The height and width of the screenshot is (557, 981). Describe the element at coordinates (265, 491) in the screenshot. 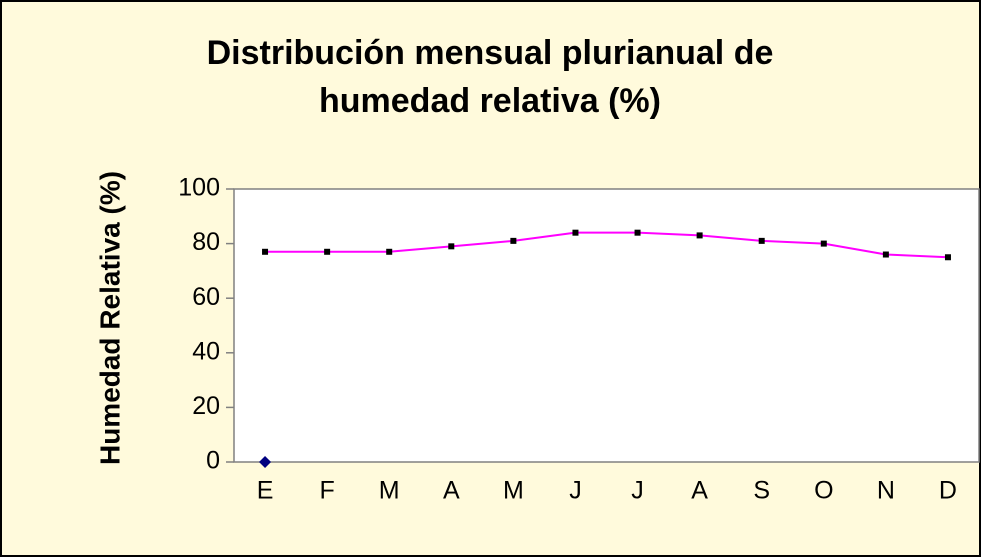

I see `x-tick-label: E` at that location.